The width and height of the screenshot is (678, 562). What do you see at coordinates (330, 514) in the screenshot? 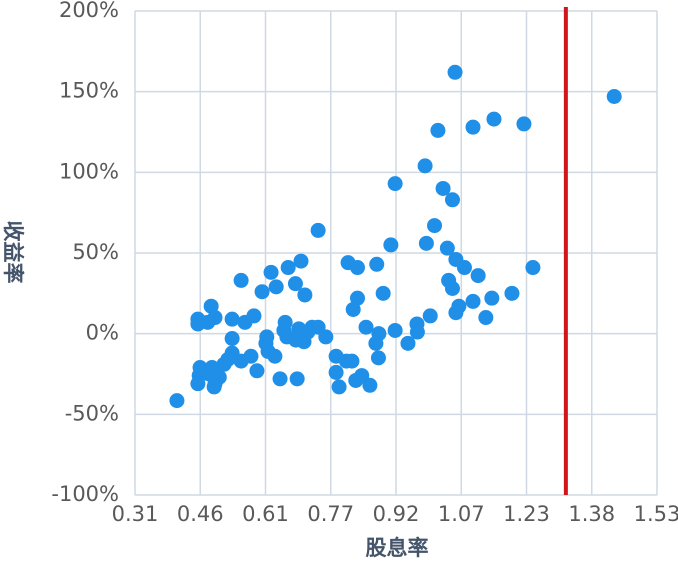
I see `x-tick-label: 0.77` at bounding box center [330, 514].